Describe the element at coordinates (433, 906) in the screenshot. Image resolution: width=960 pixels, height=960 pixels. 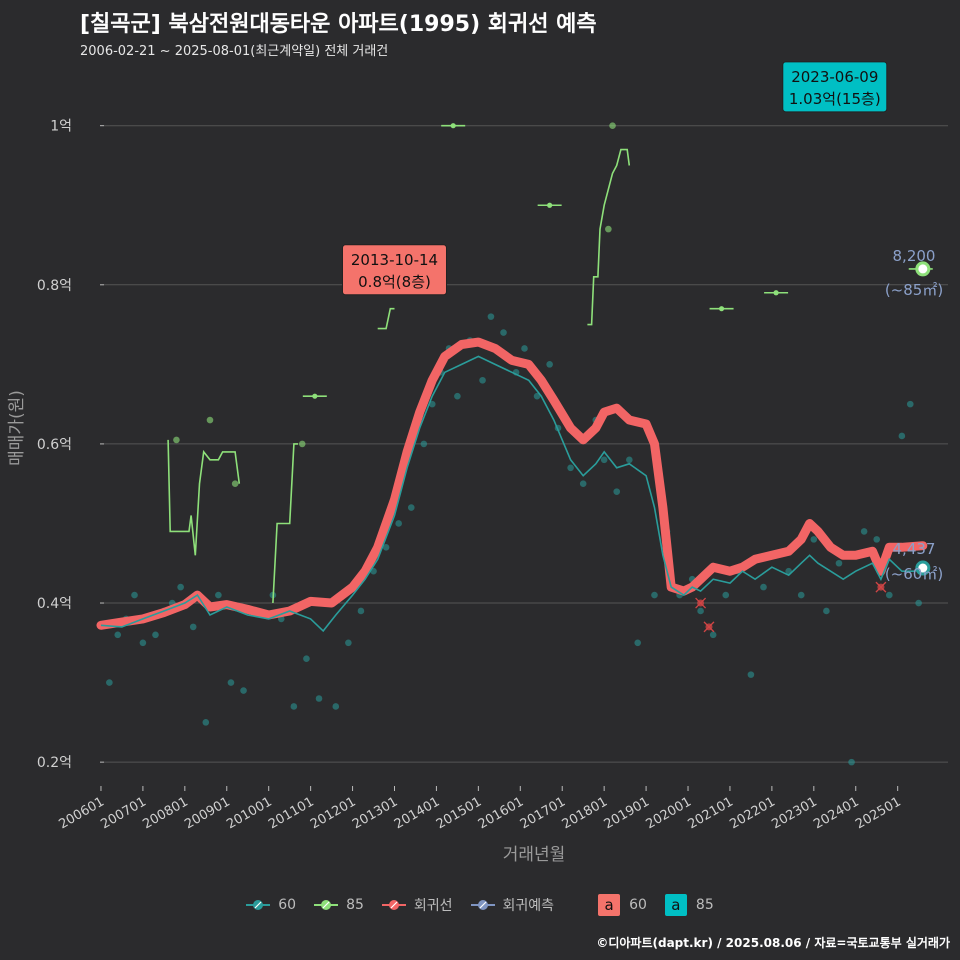
I see `legend-label-regression: 회귀선` at that location.